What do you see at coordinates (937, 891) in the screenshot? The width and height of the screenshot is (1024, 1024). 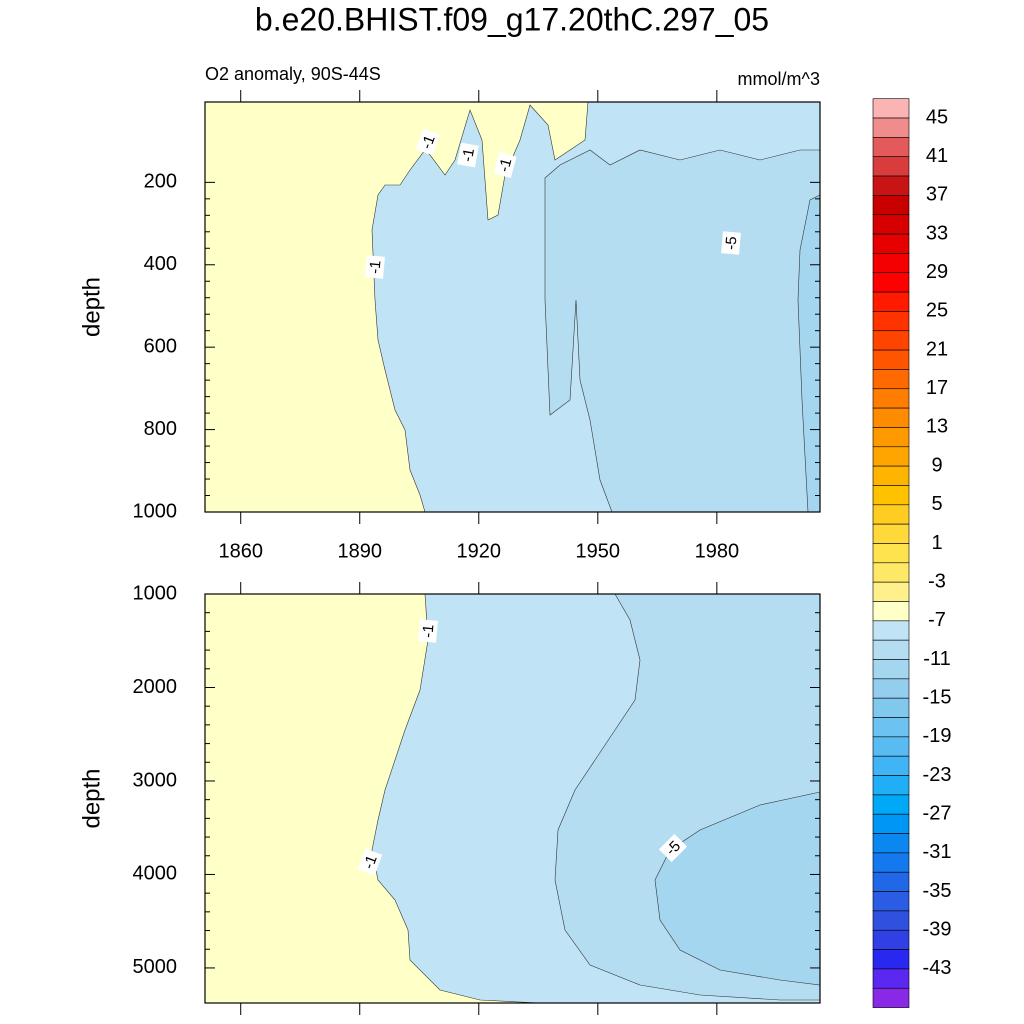 I see `colorbar-label: -35` at bounding box center [937, 891].